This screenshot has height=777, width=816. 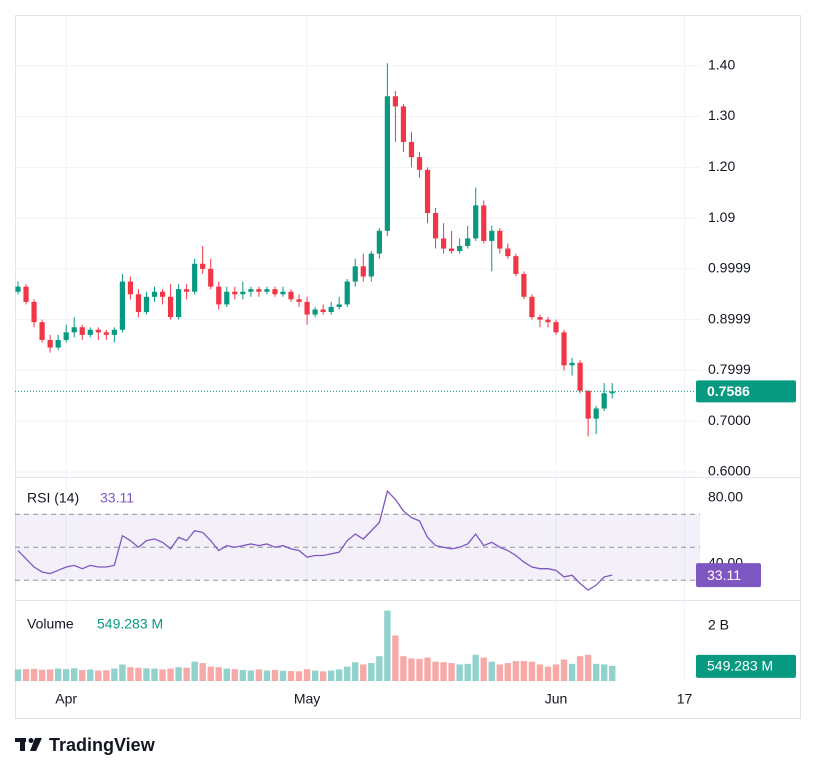 I want to click on rsi-badge-label: 33.11, so click(x=724, y=575).